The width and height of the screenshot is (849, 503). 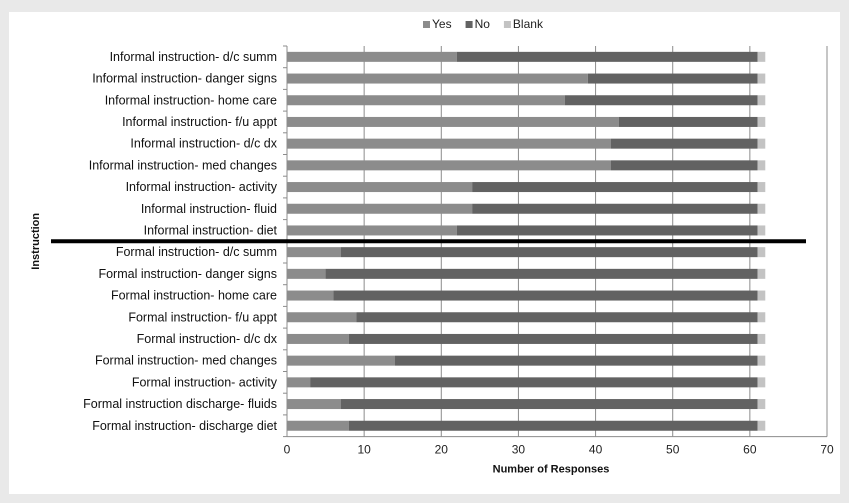 I want to click on bar-yes-informal-instruction-f-u-appt, so click(x=453, y=121).